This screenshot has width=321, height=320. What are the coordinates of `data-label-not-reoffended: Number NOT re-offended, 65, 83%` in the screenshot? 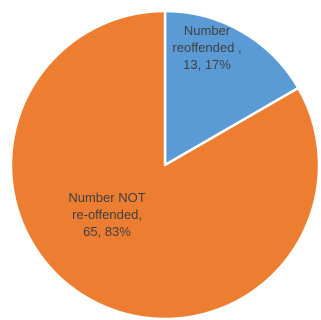 It's located at (106, 214).